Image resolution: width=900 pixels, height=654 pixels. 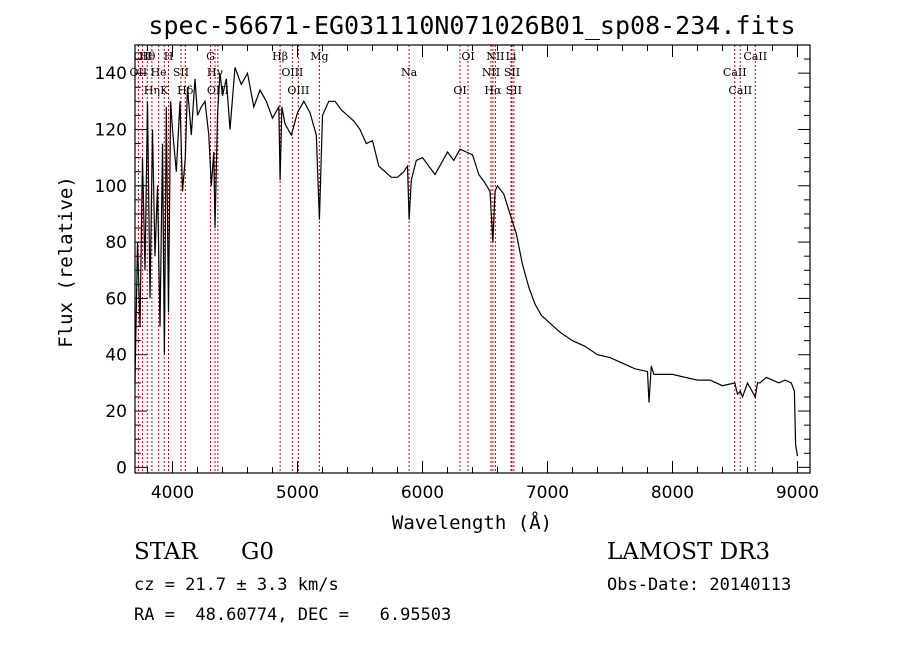 I want to click on line-label: G, so click(x=210, y=56).